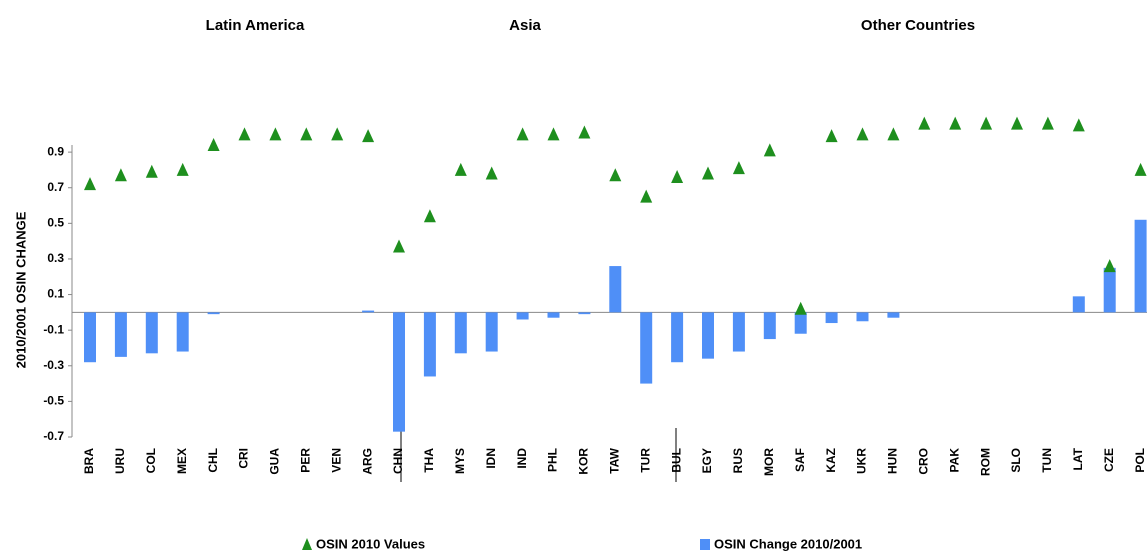 The image size is (1147, 556). Describe the element at coordinates (491, 458) in the screenshot. I see `x-tick-label: IDN` at that location.